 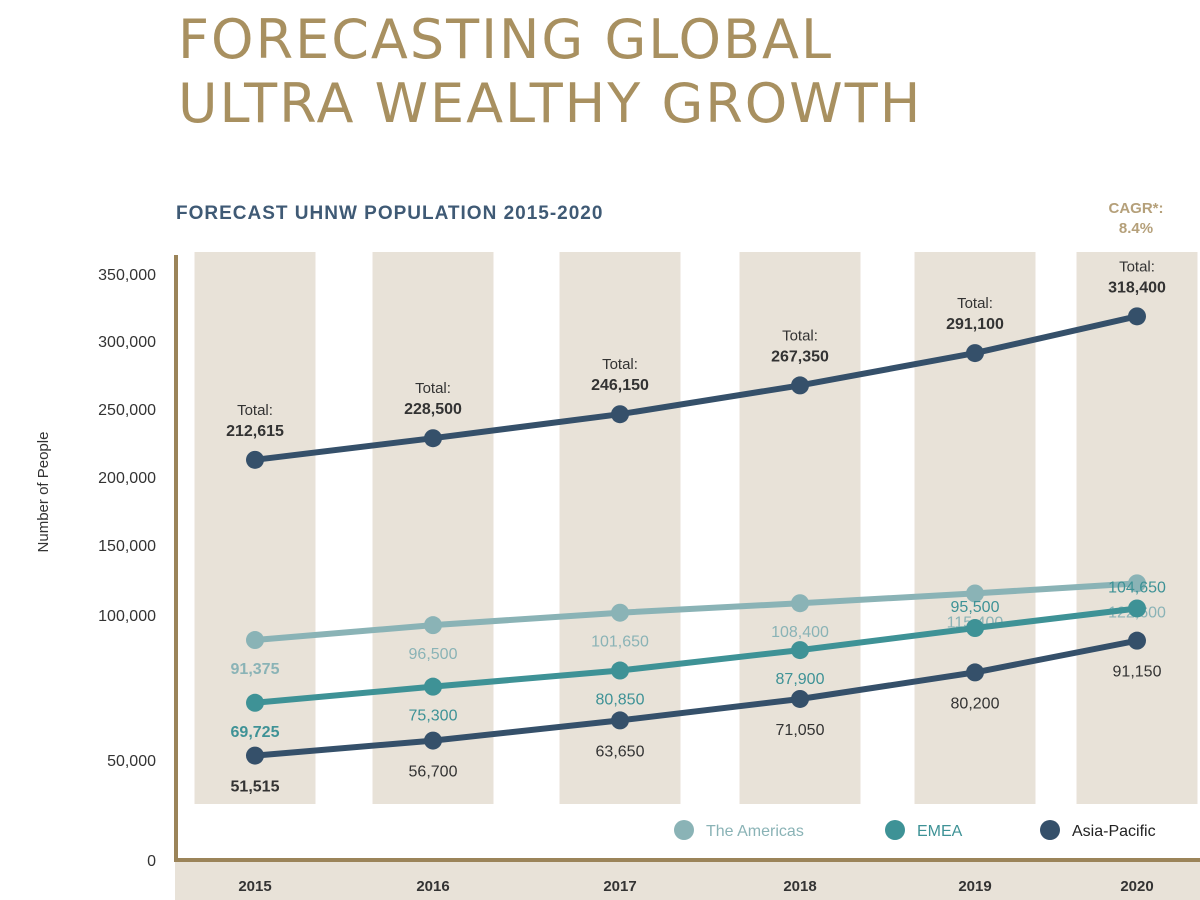 What do you see at coordinates (1136, 208) in the screenshot?
I see `cagr-label: CAGR*:` at bounding box center [1136, 208].